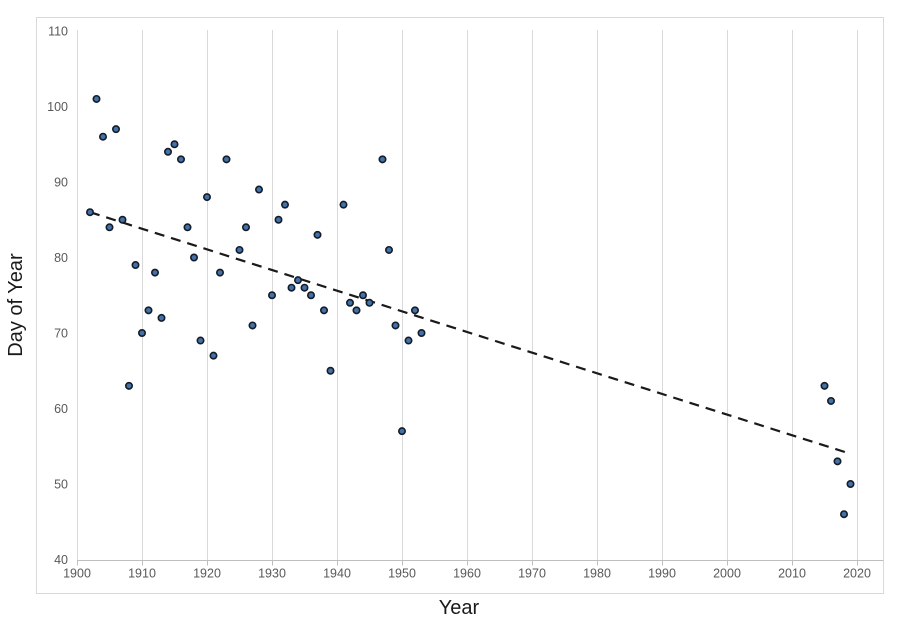  What do you see at coordinates (792, 574) in the screenshot?
I see `x-tick-label: 2010` at bounding box center [792, 574].